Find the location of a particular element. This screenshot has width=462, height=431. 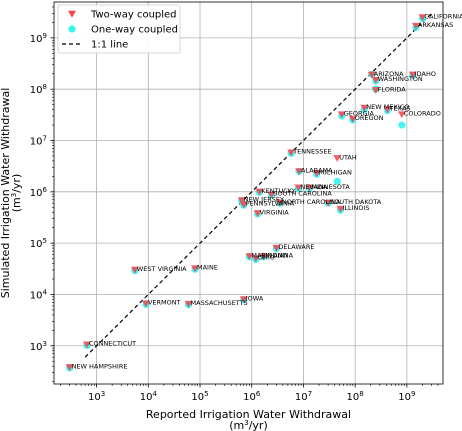

state-label: COLORADO is located at coordinates (422, 114).